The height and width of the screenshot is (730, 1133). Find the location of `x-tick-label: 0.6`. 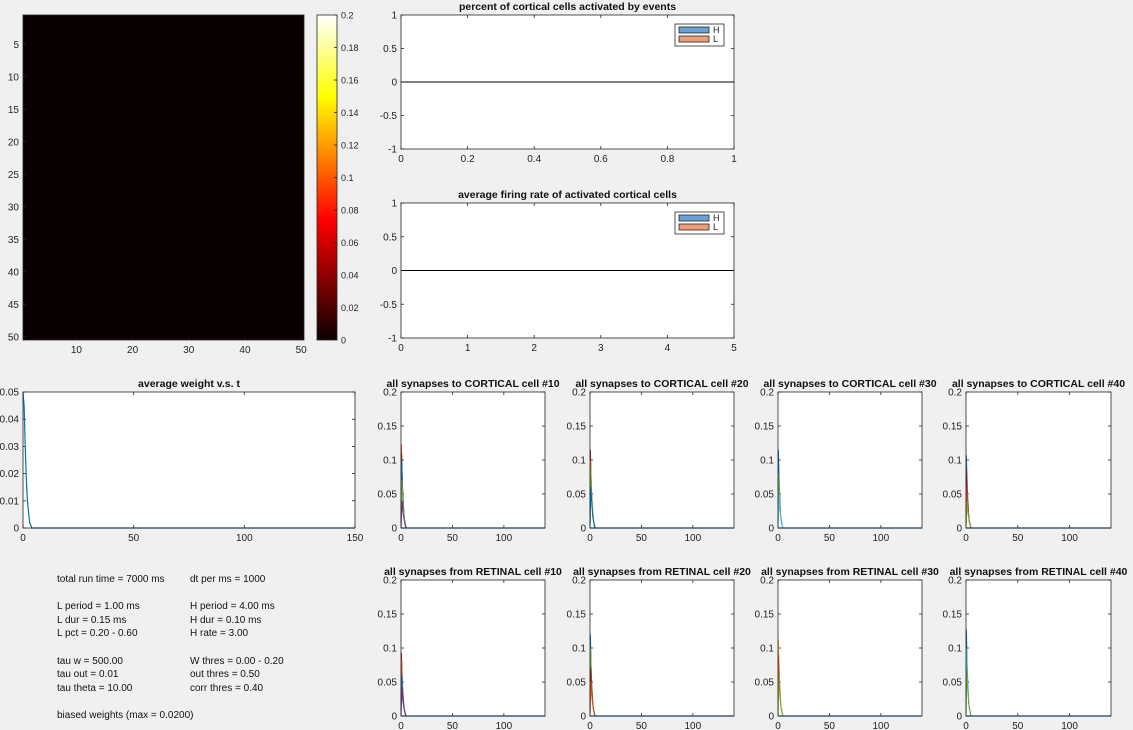

x-tick-label: 0.6 is located at coordinates (601, 159).